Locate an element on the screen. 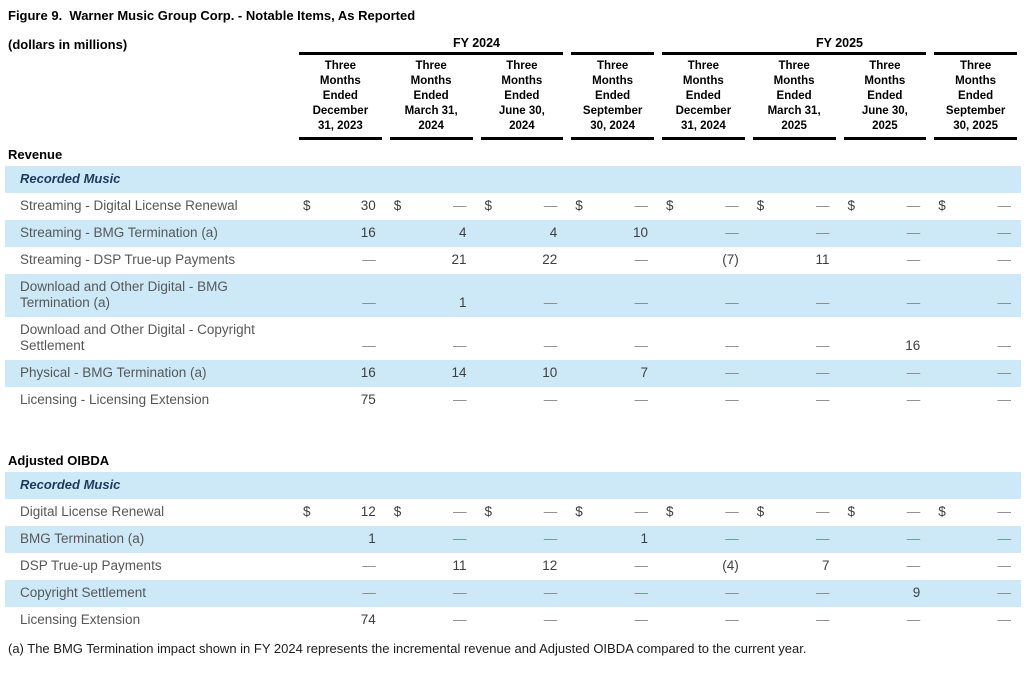 This screenshot has height=679, width=1024. row-label: Physical - BMG Termination (a) is located at coordinates (113, 372).